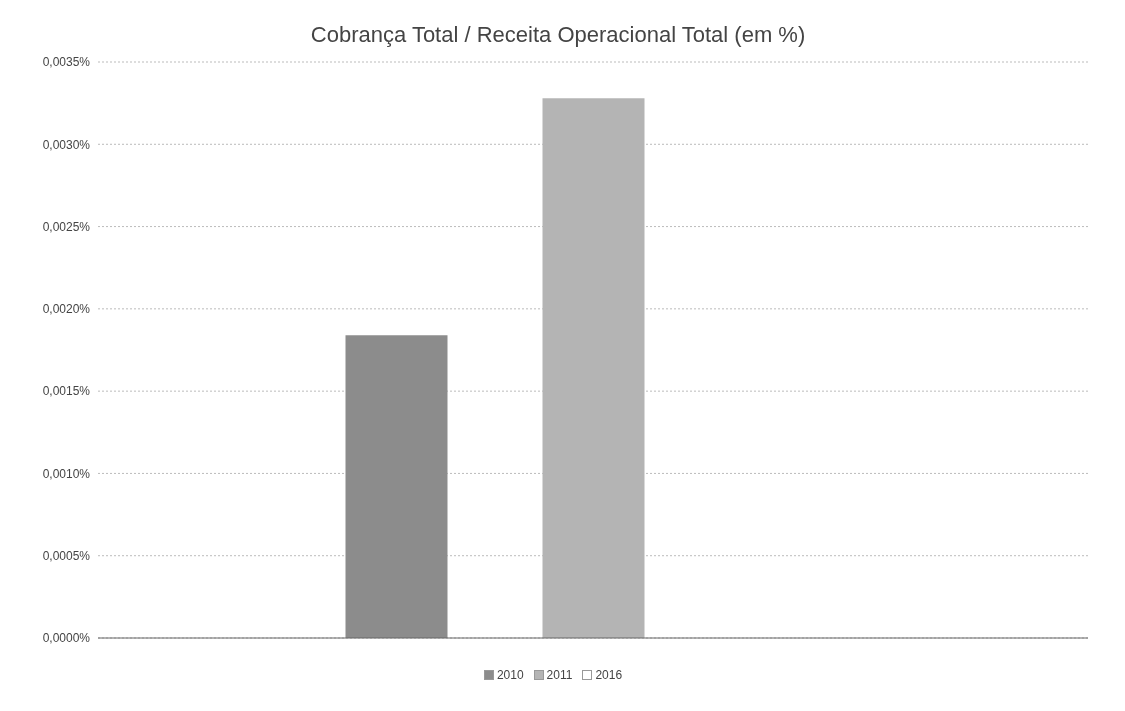  I want to click on legend-label: 2016, so click(609, 675).